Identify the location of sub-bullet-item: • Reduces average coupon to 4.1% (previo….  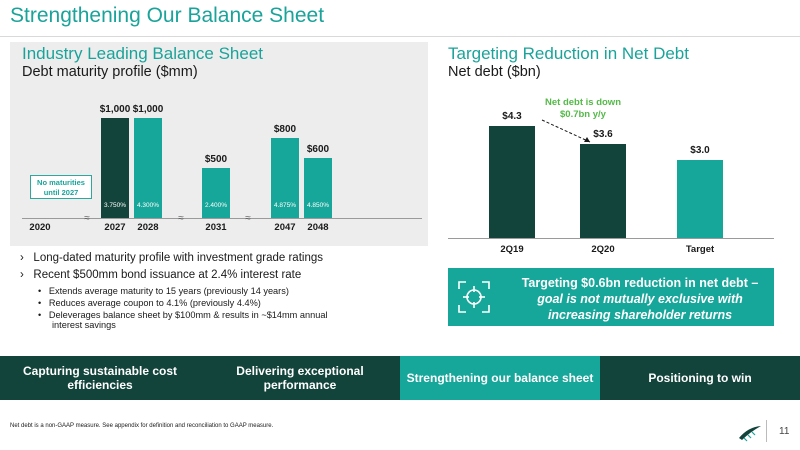
(149, 303).